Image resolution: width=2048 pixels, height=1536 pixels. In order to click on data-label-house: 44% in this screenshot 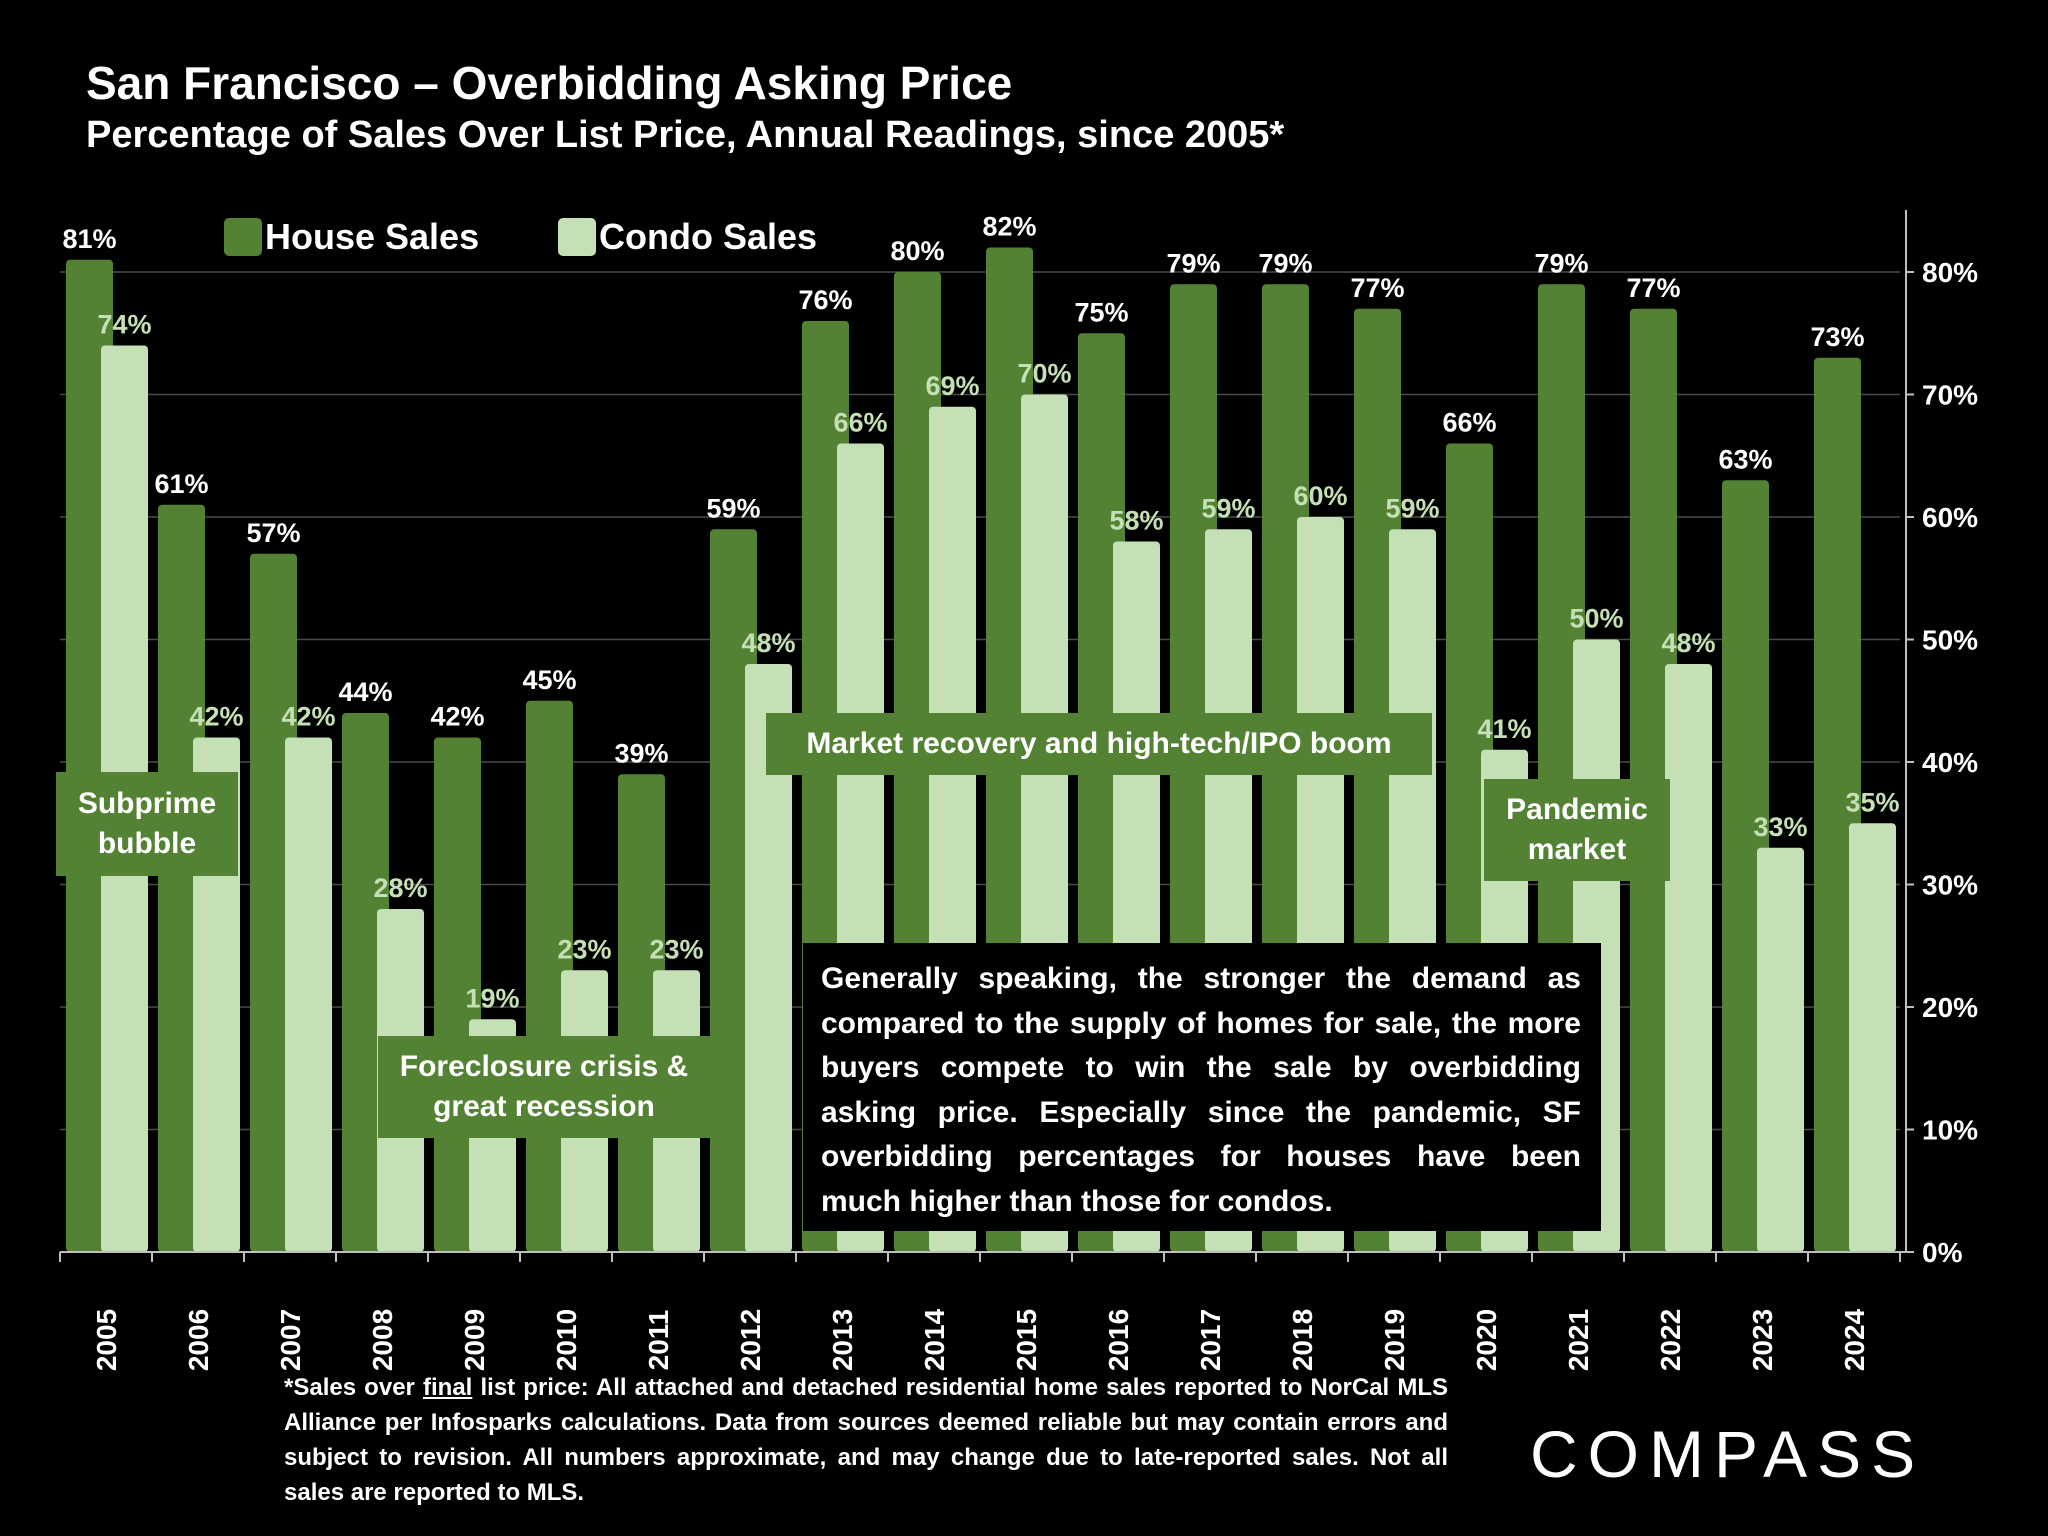, I will do `click(365, 692)`.